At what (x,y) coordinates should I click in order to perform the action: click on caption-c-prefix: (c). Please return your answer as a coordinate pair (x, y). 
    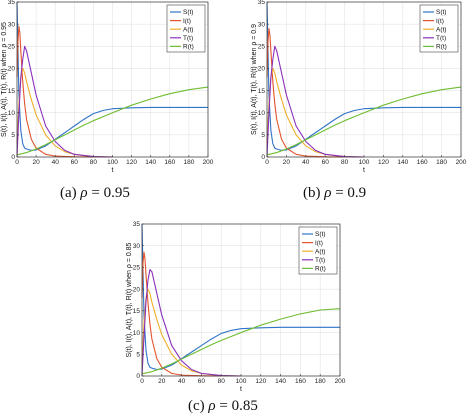
    Looking at the image, I should click on (196, 406).